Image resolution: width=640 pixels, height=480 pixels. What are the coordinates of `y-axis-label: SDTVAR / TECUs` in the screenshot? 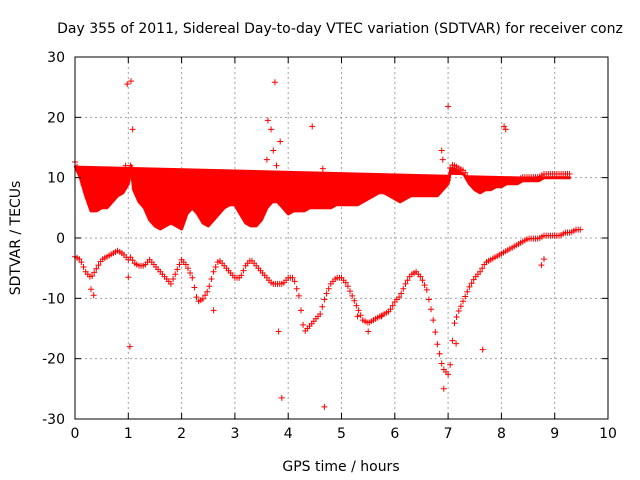 It's located at (16, 238).